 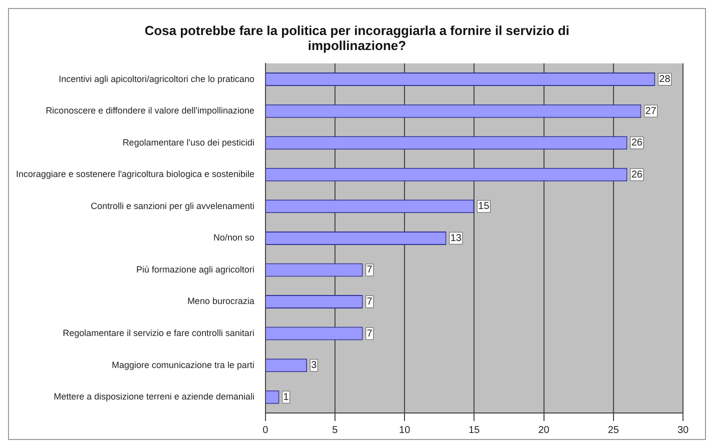 I want to click on y-tick-label: Maggiore comunicazione tra le parti, so click(x=183, y=365).